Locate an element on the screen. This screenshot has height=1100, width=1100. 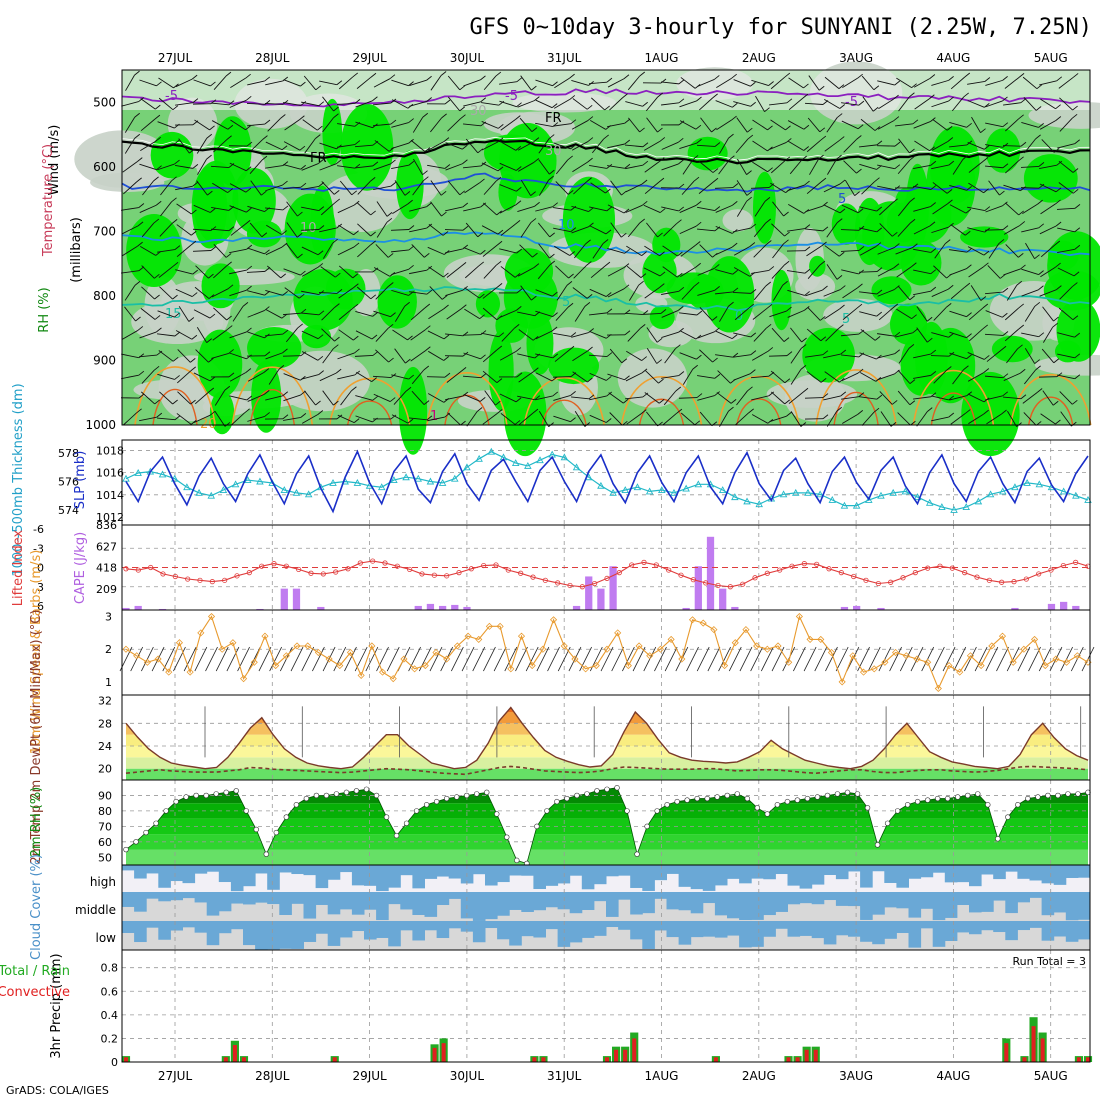
axis-label-2m-rh: 2m RH (%) is located at coordinates (36, 822).